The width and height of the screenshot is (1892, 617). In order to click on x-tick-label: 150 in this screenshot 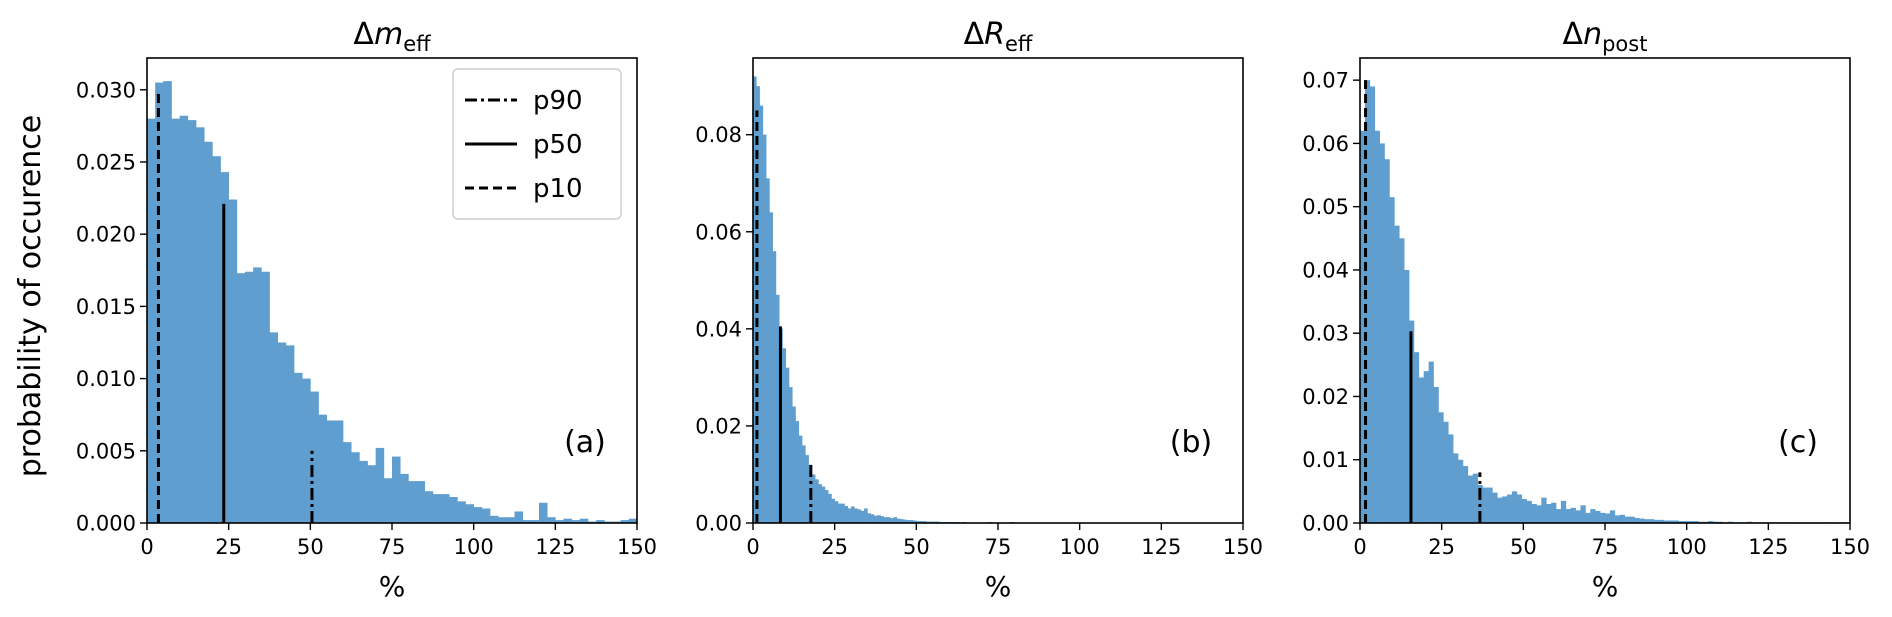, I will do `click(1243, 547)`.